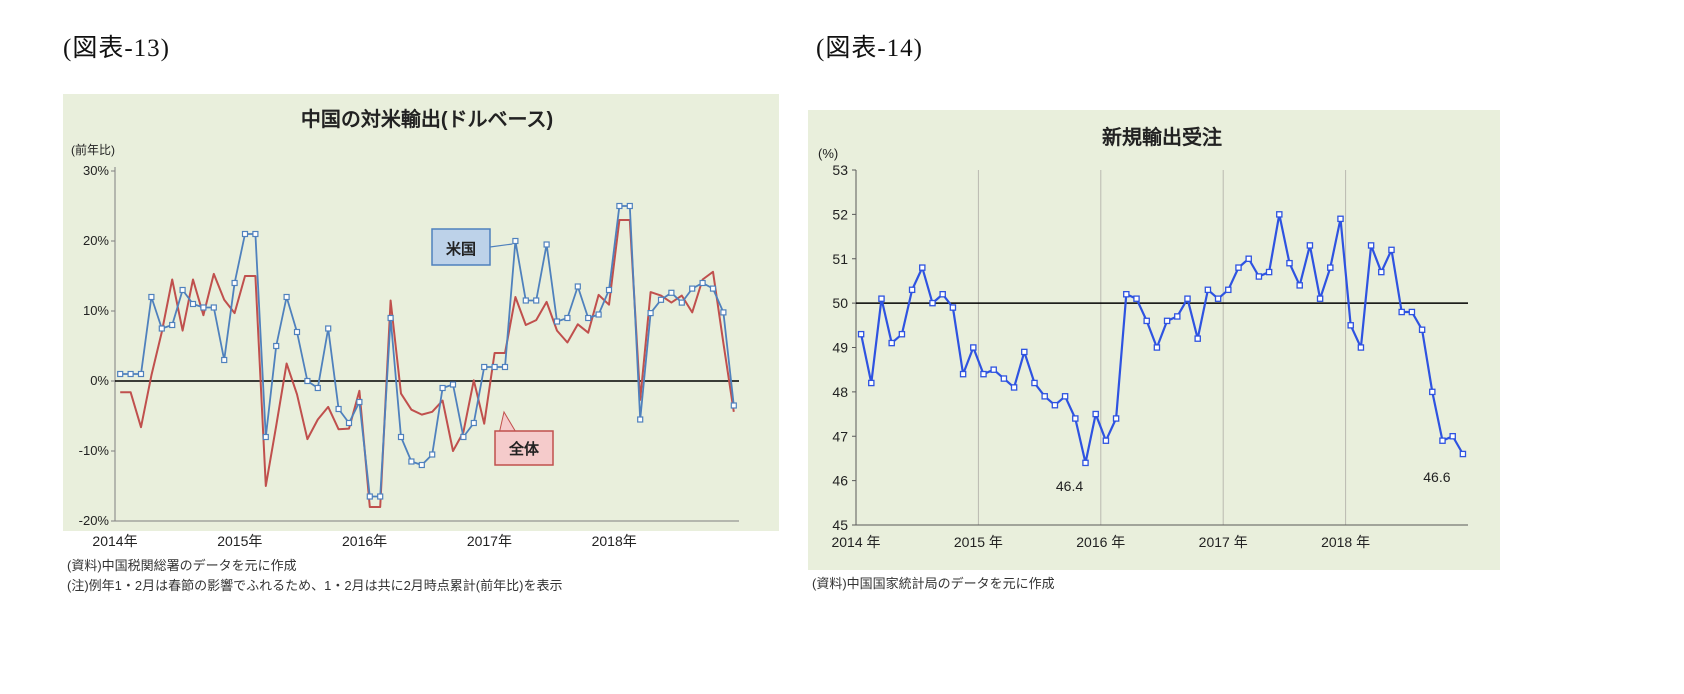  What do you see at coordinates (96, 240) in the screenshot?
I see `y-tick-label: 20%` at bounding box center [96, 240].